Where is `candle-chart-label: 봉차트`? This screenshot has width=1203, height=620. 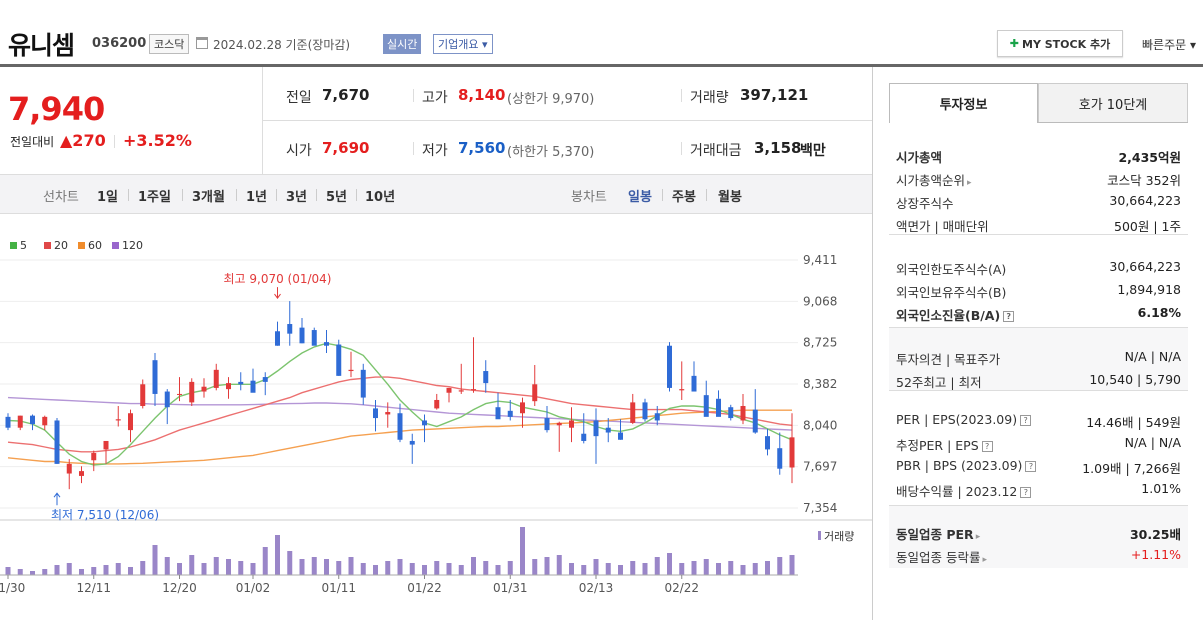 candle-chart-label: 봉차트 is located at coordinates (589, 197).